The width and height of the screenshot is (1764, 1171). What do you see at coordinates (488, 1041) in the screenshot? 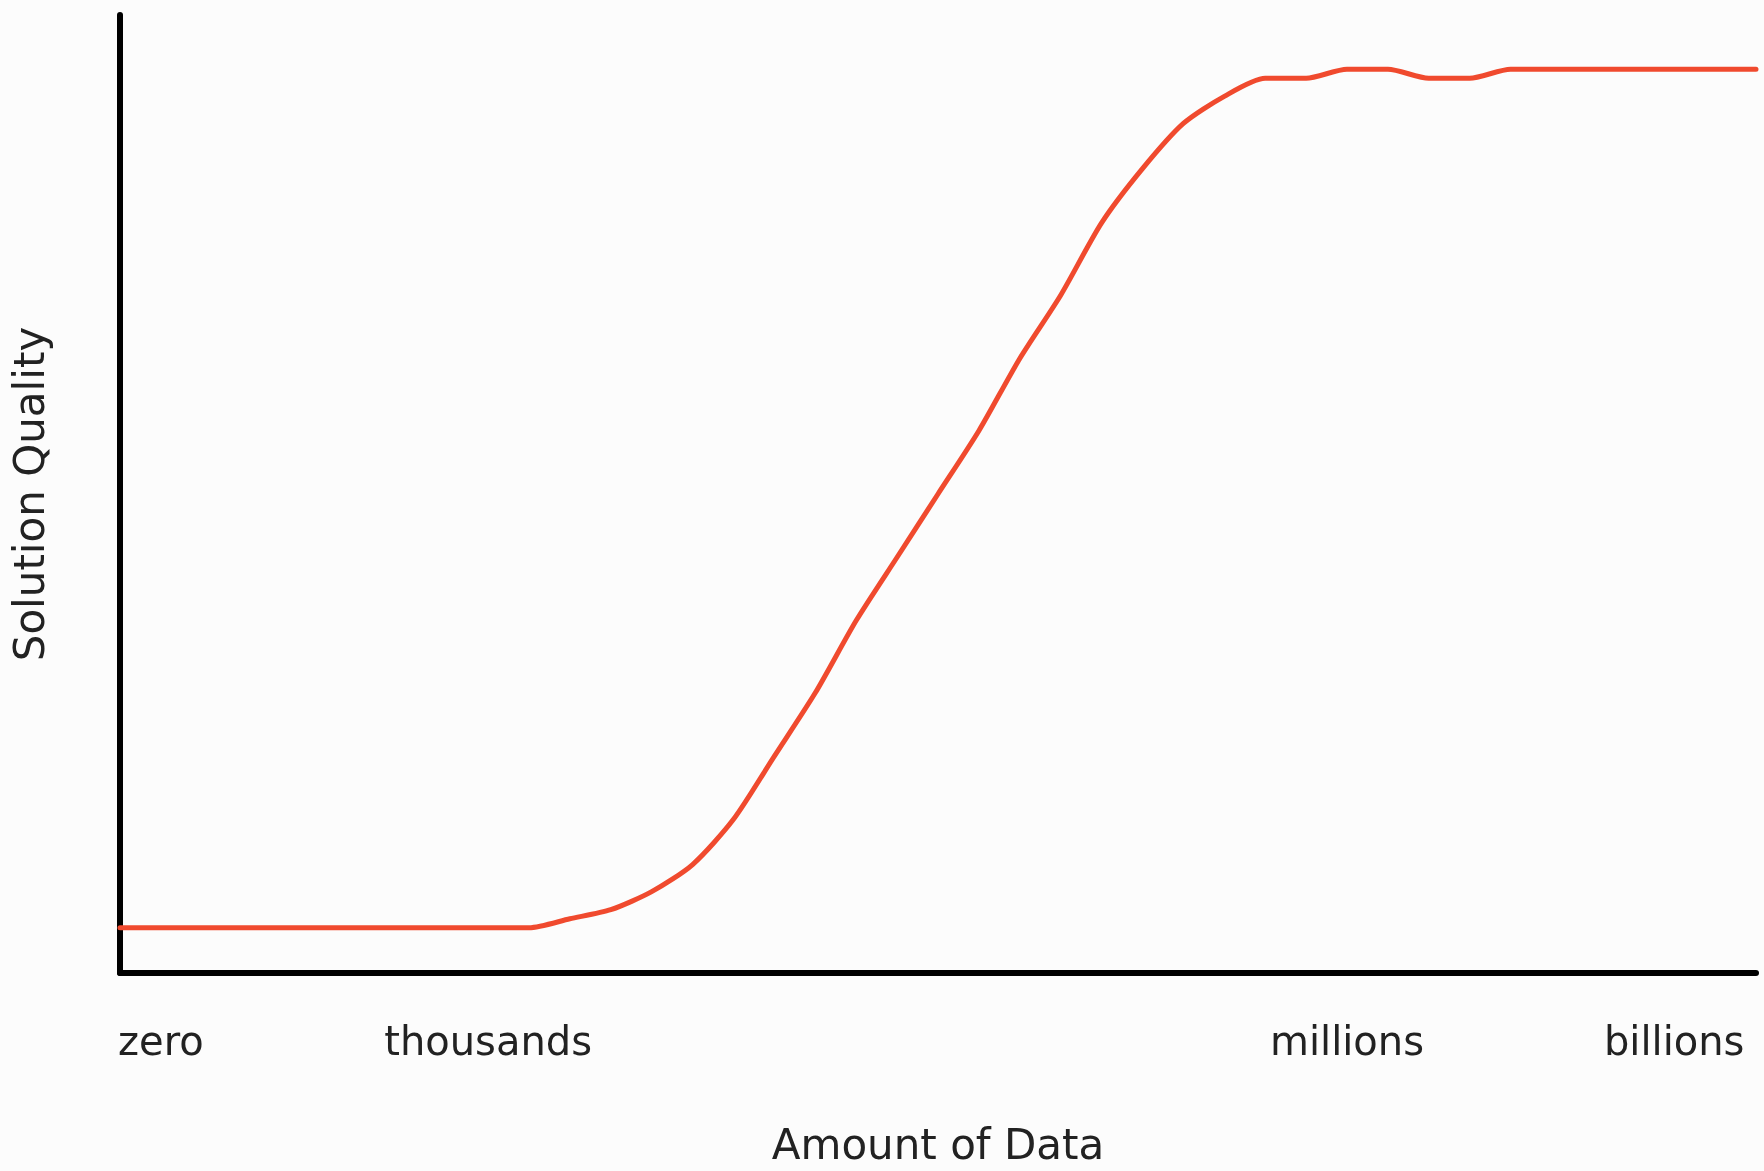
I see `x-tick-label: thousands` at bounding box center [488, 1041].